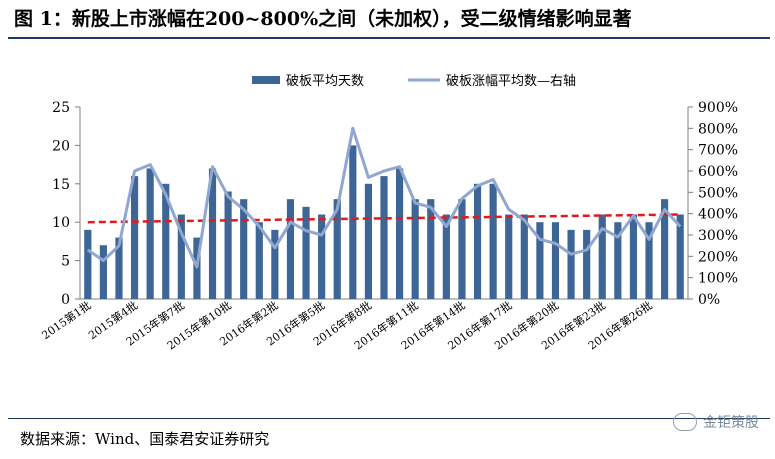 The height and width of the screenshot is (459, 775). What do you see at coordinates (718, 279) in the screenshot?
I see `y-right-tick-label: 100%` at bounding box center [718, 279].